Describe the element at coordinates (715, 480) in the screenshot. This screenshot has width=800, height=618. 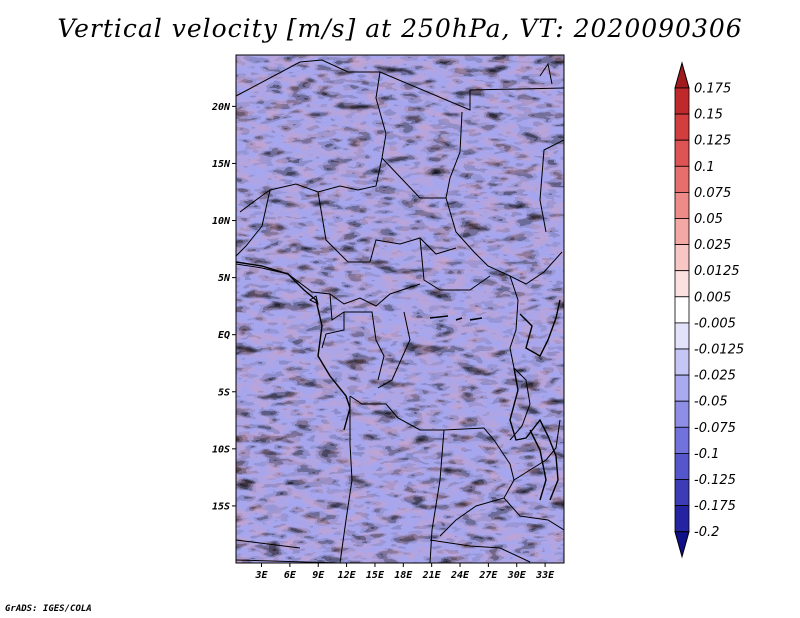
I see `colorbar-label: -0.125` at that location.